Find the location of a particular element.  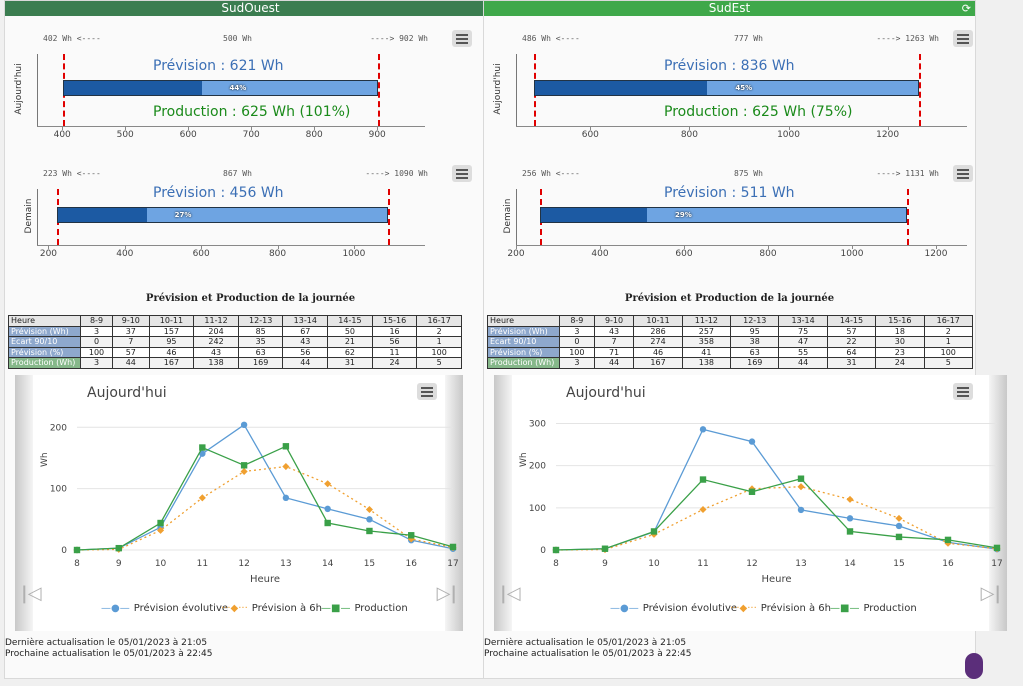

legend-label: Prévision à 6h is located at coordinates (286, 608).